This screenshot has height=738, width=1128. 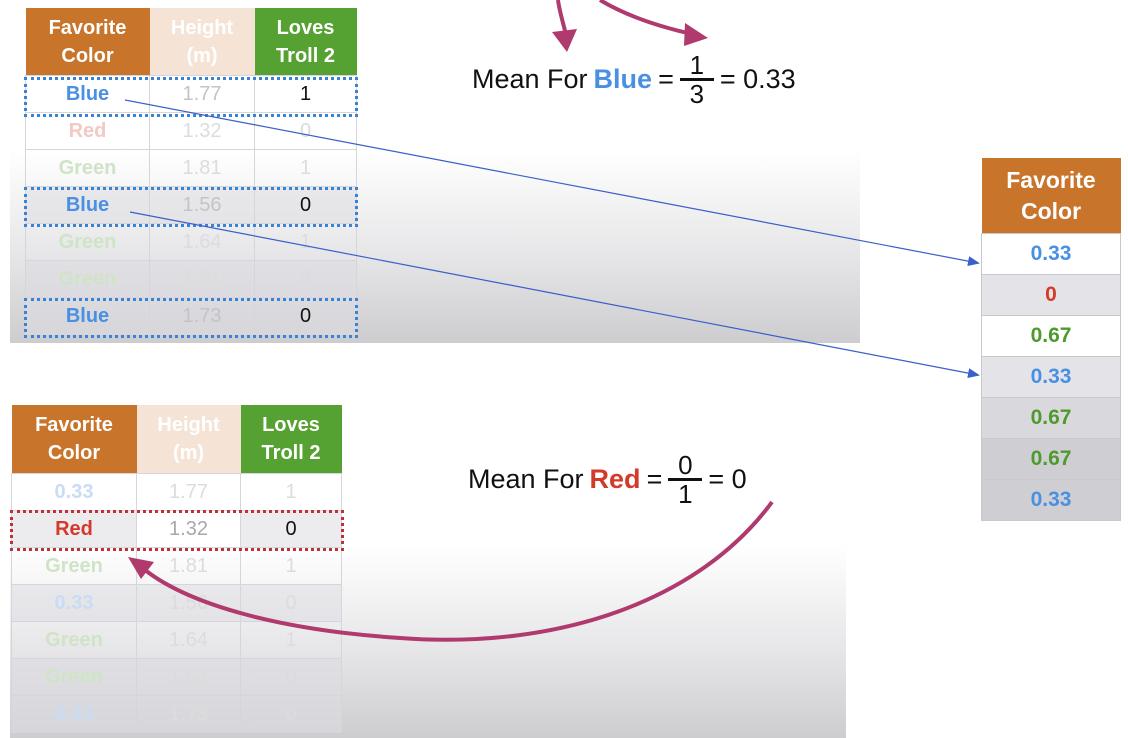 I want to click on magenta-curved-arrowhead, so click(x=141, y=568).